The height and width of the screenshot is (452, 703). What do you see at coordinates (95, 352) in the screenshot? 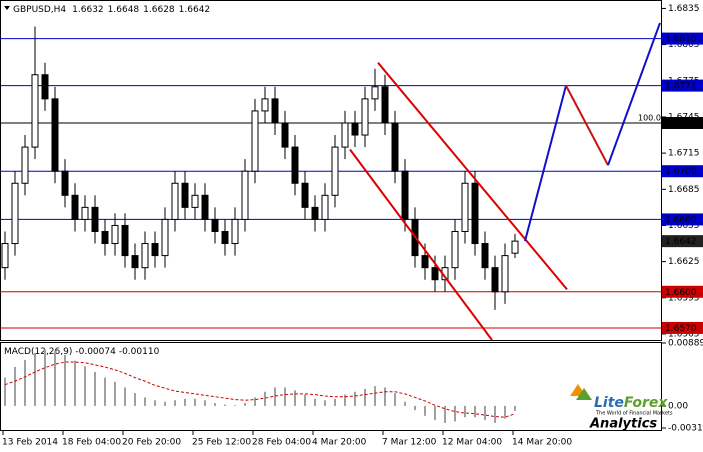
I see `macd-main: -0.00074` at bounding box center [95, 352].